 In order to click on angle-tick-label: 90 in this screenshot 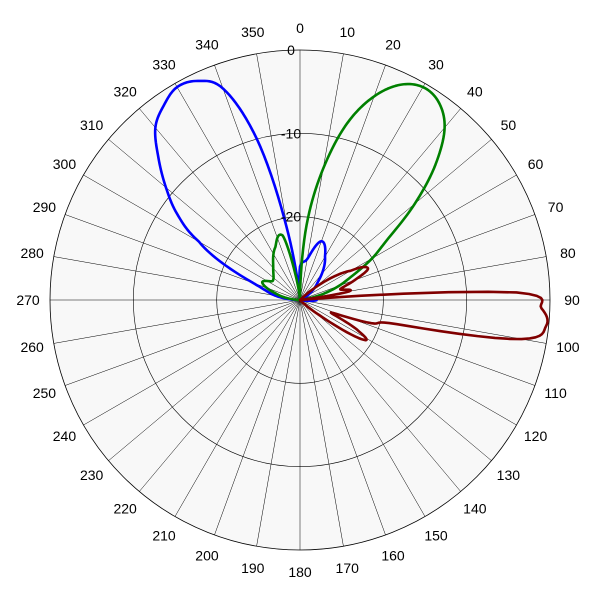, I will do `click(572, 300)`.